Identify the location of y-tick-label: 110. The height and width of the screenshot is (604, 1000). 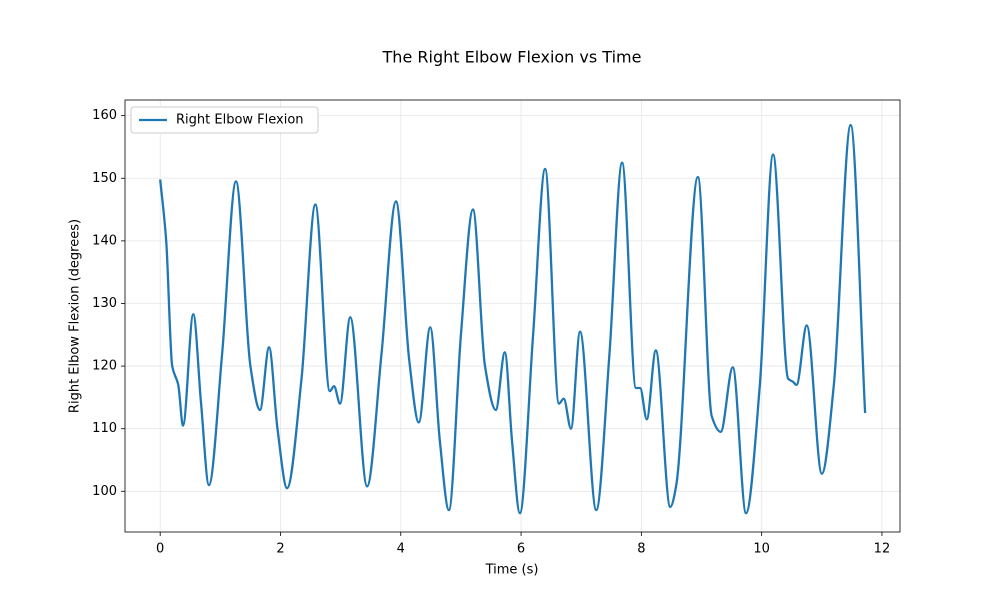
(104, 428).